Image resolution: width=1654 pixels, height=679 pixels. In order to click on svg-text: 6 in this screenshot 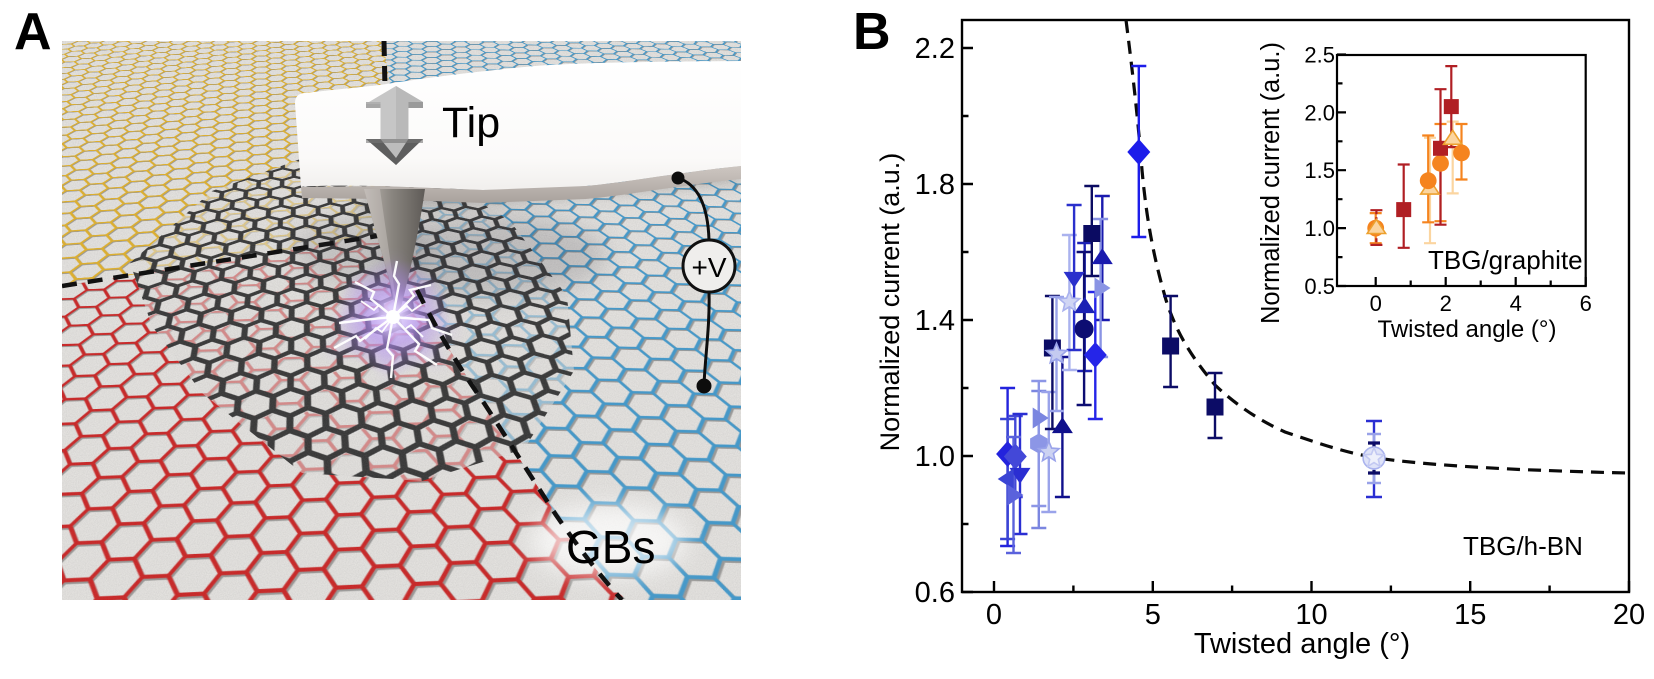, I will do `click(1586, 303)`.